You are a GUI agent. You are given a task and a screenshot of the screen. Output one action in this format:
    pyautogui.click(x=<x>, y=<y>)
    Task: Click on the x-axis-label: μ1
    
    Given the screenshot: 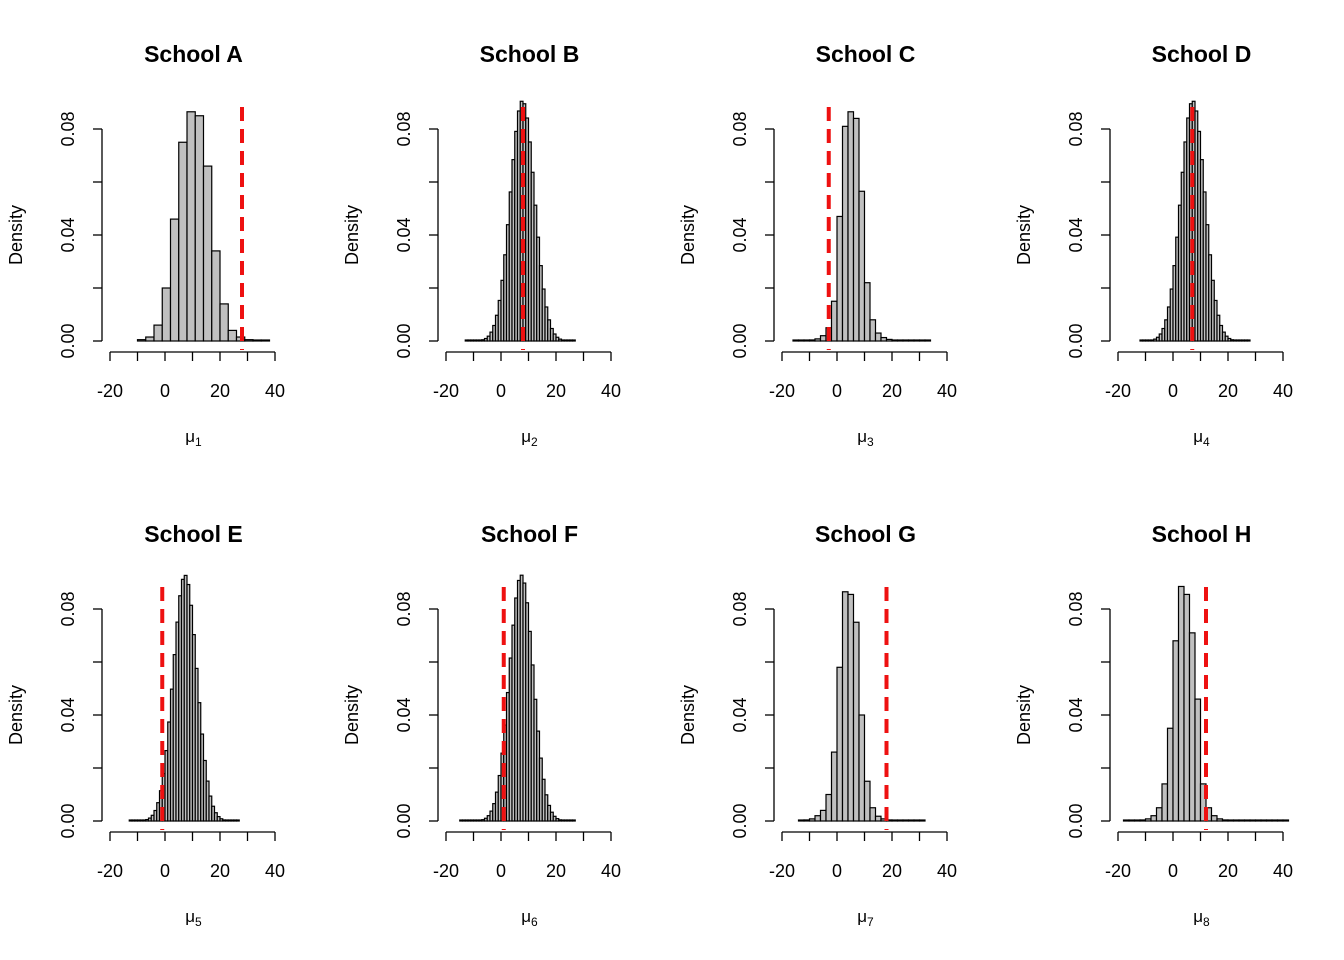 What is the action you would take?
    pyautogui.click(x=193, y=438)
    